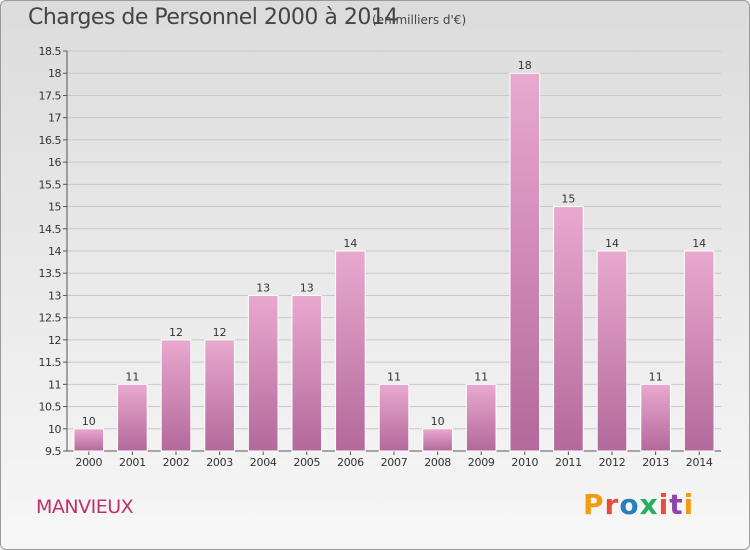 This screenshot has width=750, height=550. I want to click on x-tick-label-2008: 2008, so click(437, 462).